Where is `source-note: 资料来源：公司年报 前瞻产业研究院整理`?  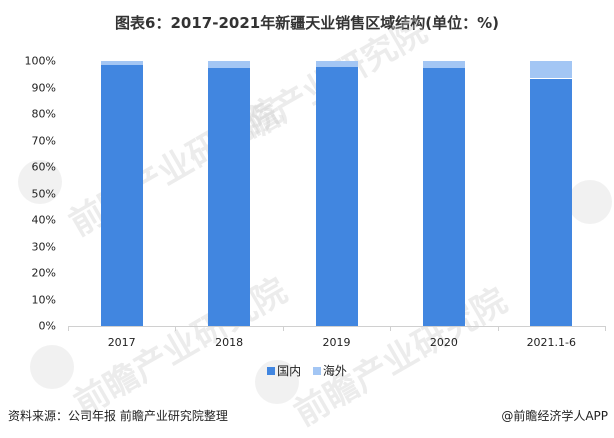 source-note: 资料来源：公司年报 前瞻产业研究院整理 is located at coordinates (118, 416).